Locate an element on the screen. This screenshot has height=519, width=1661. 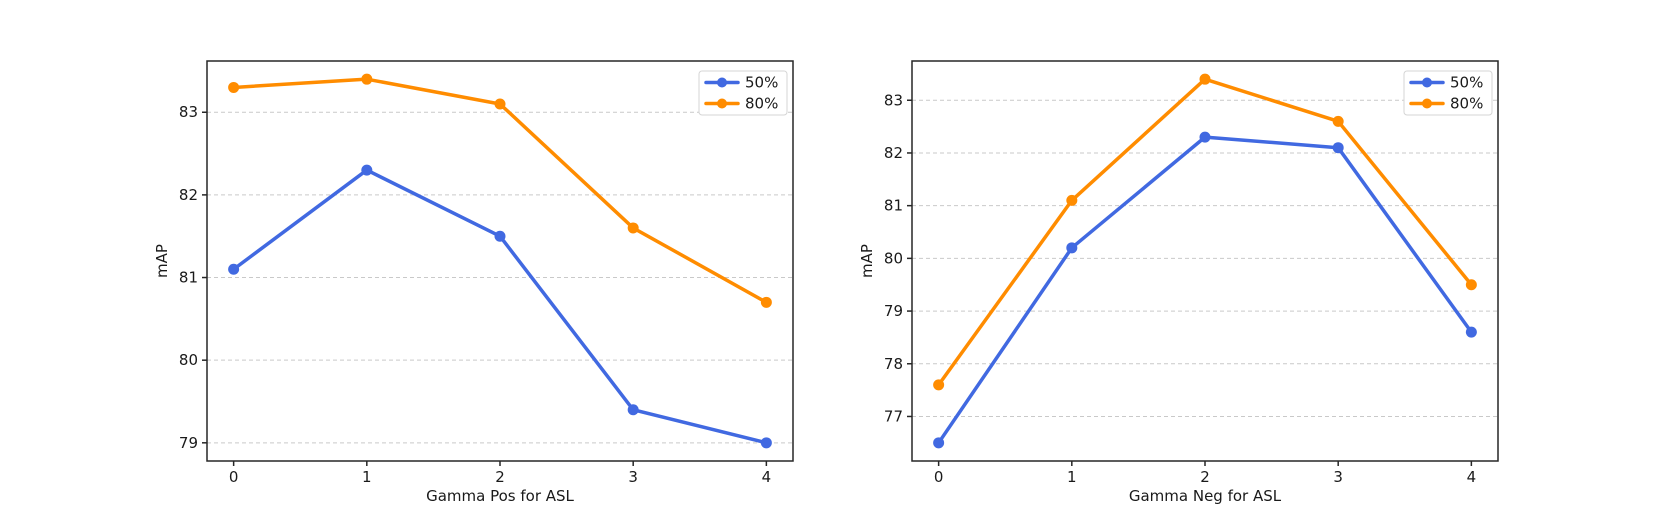
y-tick-label: 78 is located at coordinates (893, 364).